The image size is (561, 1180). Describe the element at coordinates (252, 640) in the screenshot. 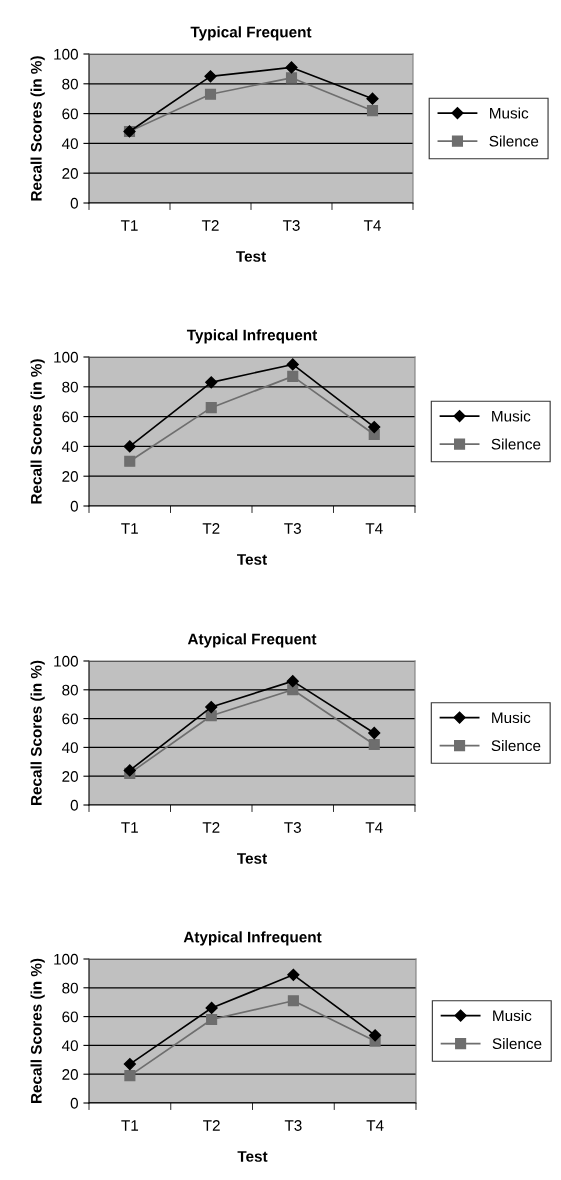

I see `chart-title: Atypical Frequent` at that location.